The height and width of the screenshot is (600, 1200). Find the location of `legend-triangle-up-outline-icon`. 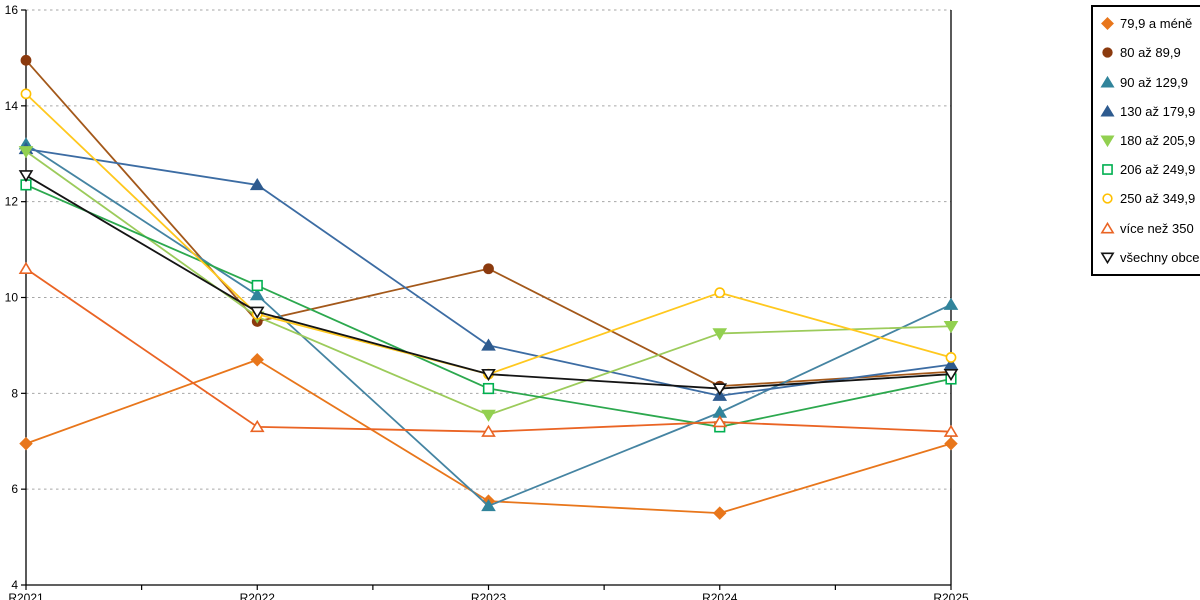

legend-triangle-up-outline-icon is located at coordinates (1107, 227).